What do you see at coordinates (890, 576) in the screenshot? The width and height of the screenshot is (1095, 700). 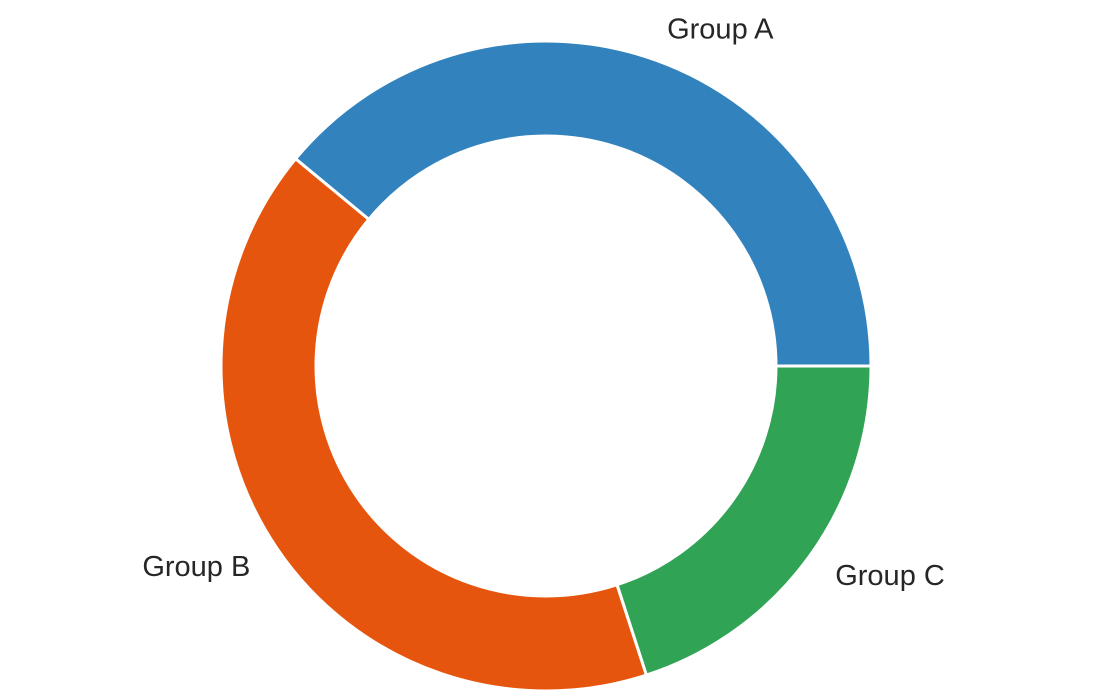 I see `slice-label-group-c: Group C` at bounding box center [890, 576].